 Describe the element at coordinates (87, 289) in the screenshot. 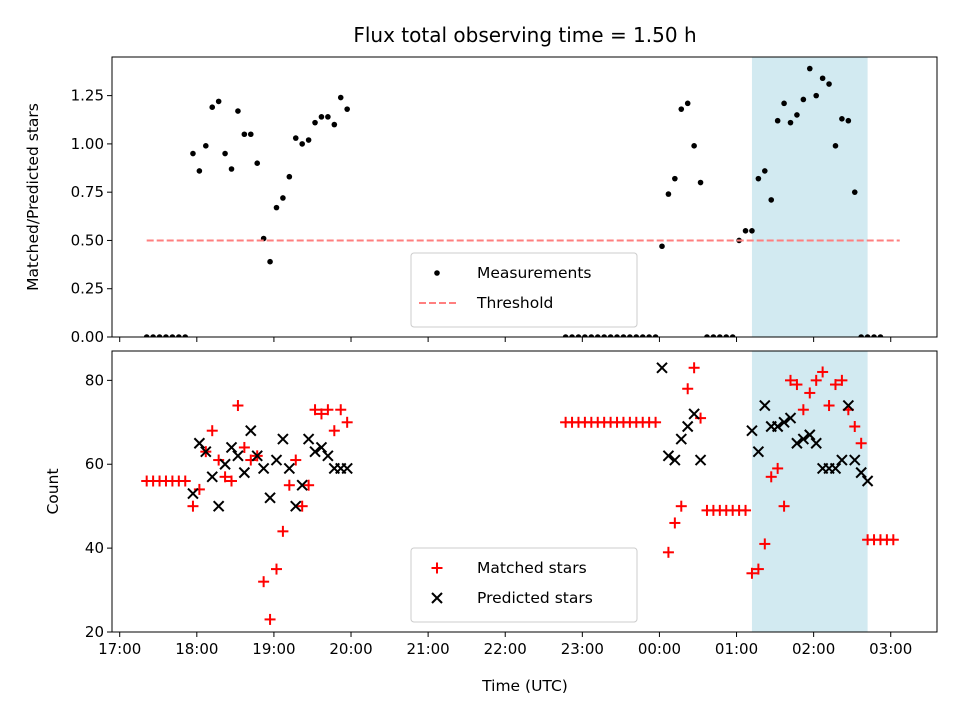

I see `y-tick-label: 0.25` at that location.